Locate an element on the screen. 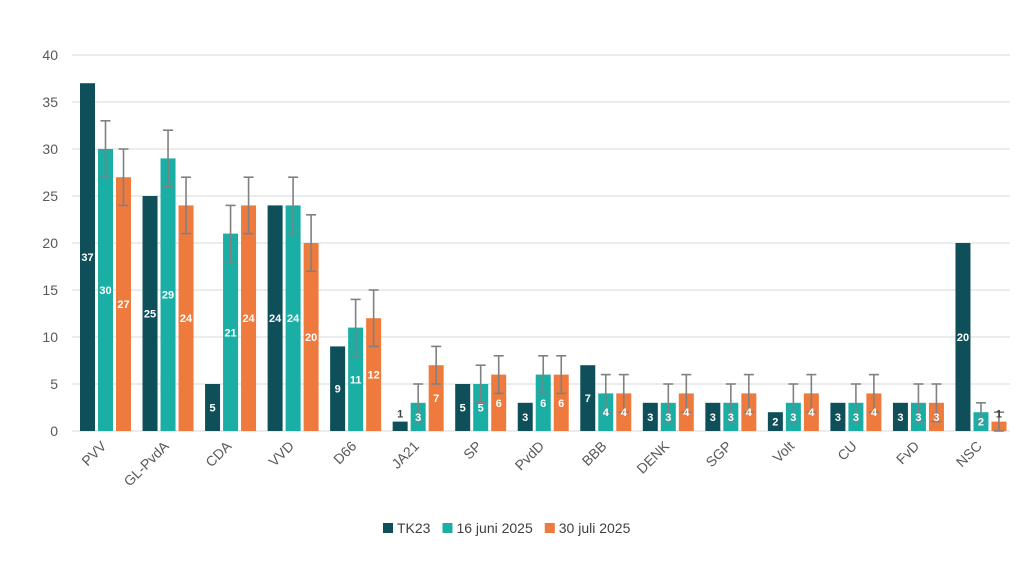 The height and width of the screenshot is (580, 1030). x-tick-label: GL-PvdA is located at coordinates (146, 463).